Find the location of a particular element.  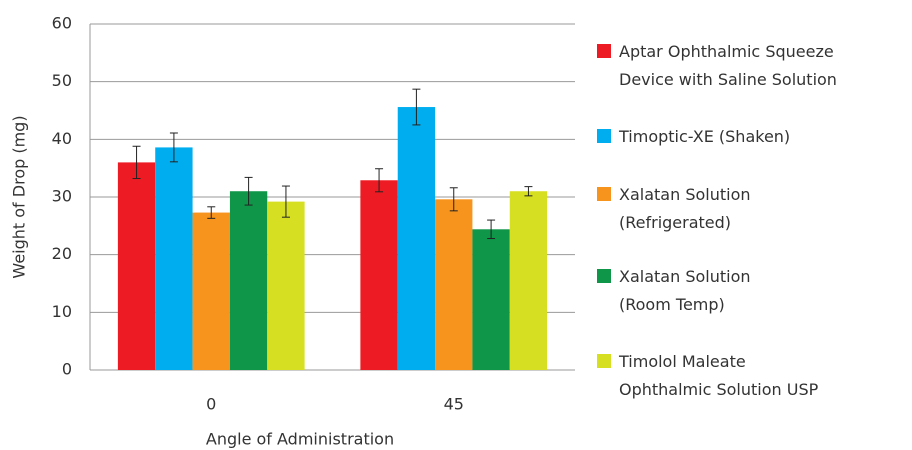

y-tick-label: 30 is located at coordinates (62, 196).